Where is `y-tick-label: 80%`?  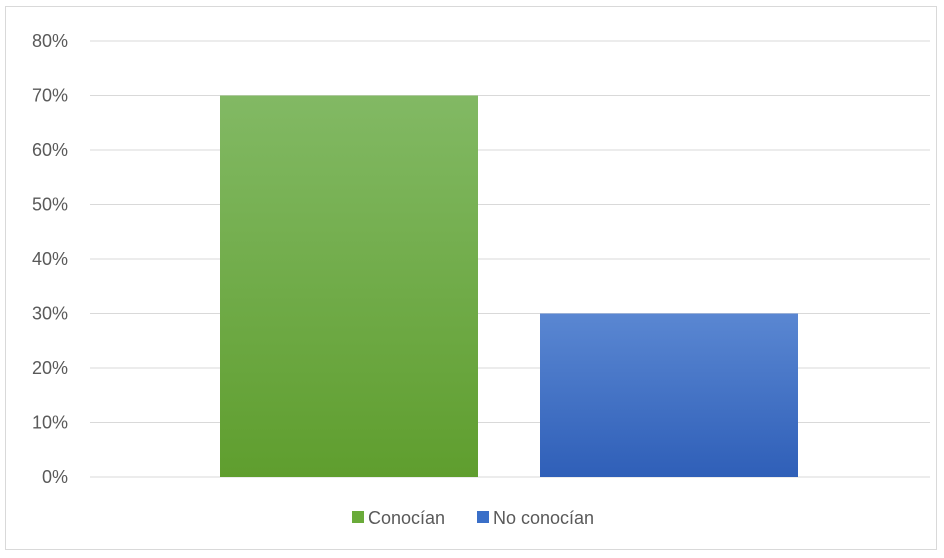
y-tick-label: 80% is located at coordinates (50, 41).